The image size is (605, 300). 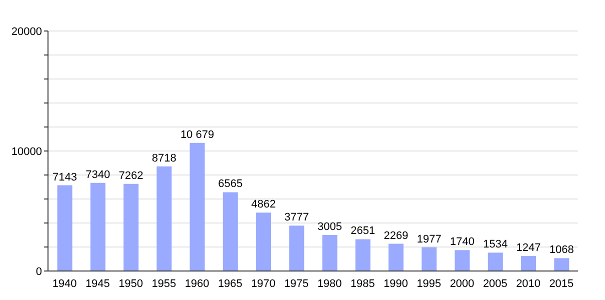 What do you see at coordinates (363, 231) in the screenshot?
I see `data-label: 2651` at bounding box center [363, 231].